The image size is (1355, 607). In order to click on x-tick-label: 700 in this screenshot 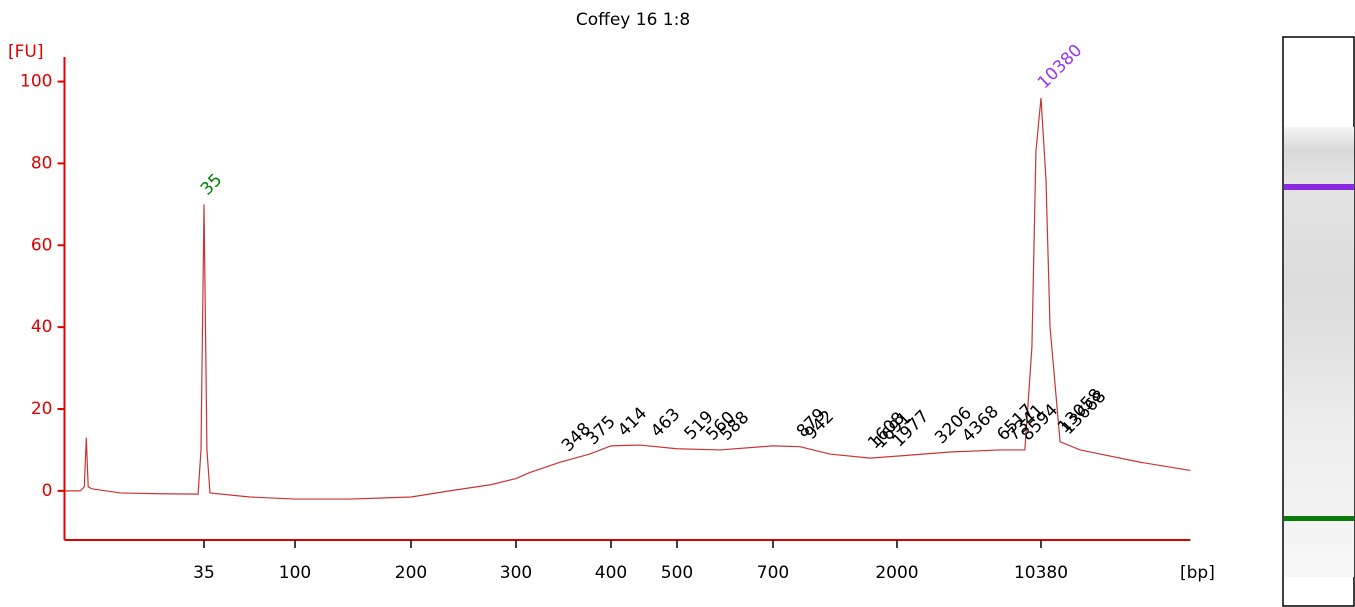, I will do `click(773, 573)`.